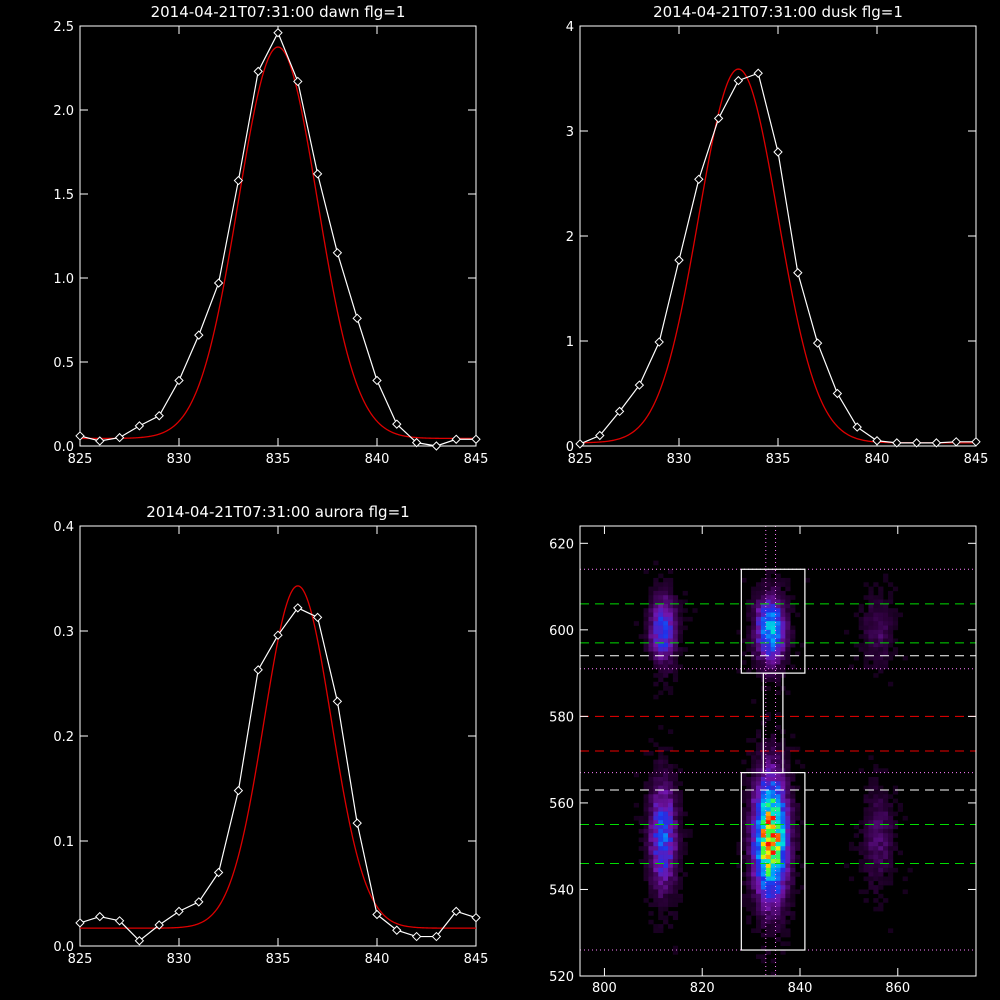 Image resolution: width=1000 pixels, height=1000 pixels. I want to click on y-tick-label: 2.0, so click(63, 111).